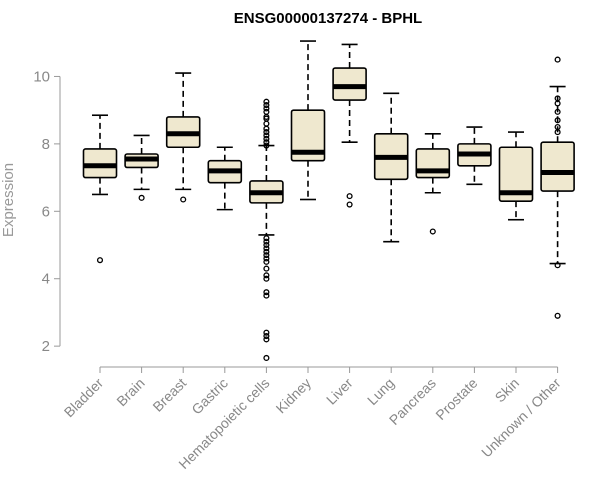 This screenshot has height=500, width=600. What do you see at coordinates (328, 18) in the screenshot?
I see `chart-title: ENSG00000137274 - BPHL` at bounding box center [328, 18].